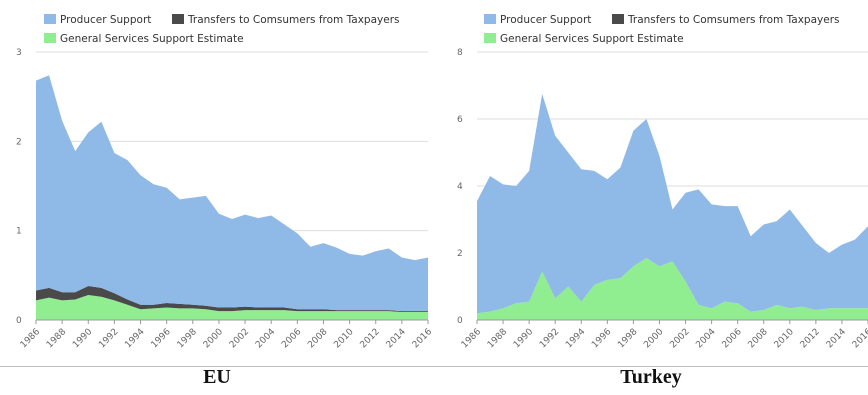 This screenshot has height=395, width=868. I want to click on eu-caption: EU, so click(217, 377).